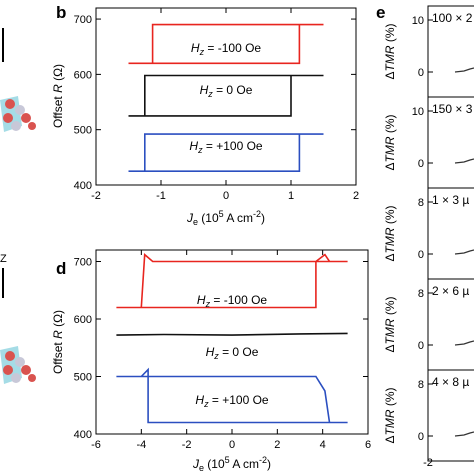  What do you see at coordinates (450, 382) in the screenshot?
I see `subpanel-label: 4 × 8 µ` at bounding box center [450, 382].